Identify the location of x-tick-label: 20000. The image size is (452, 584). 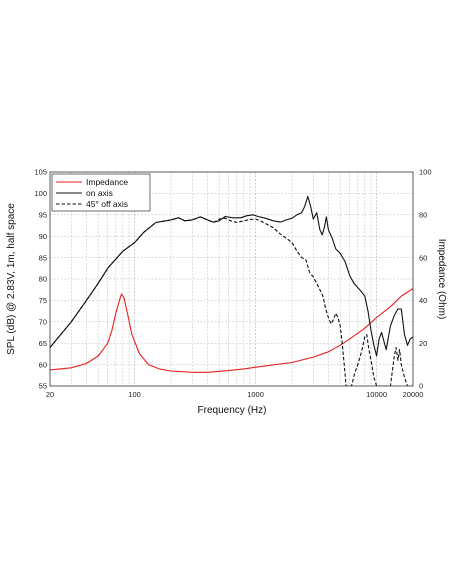
(413, 394).